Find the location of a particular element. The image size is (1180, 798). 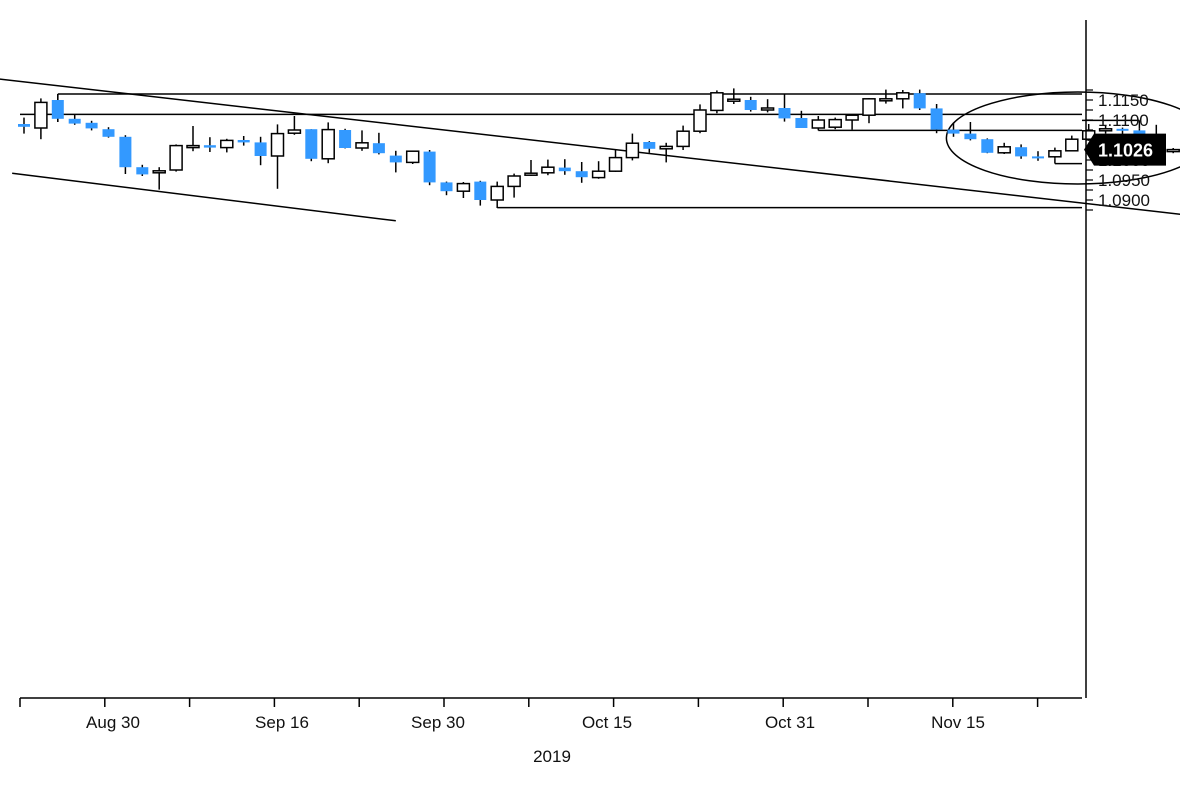

x-tick-label: Sep 16 is located at coordinates (282, 722).